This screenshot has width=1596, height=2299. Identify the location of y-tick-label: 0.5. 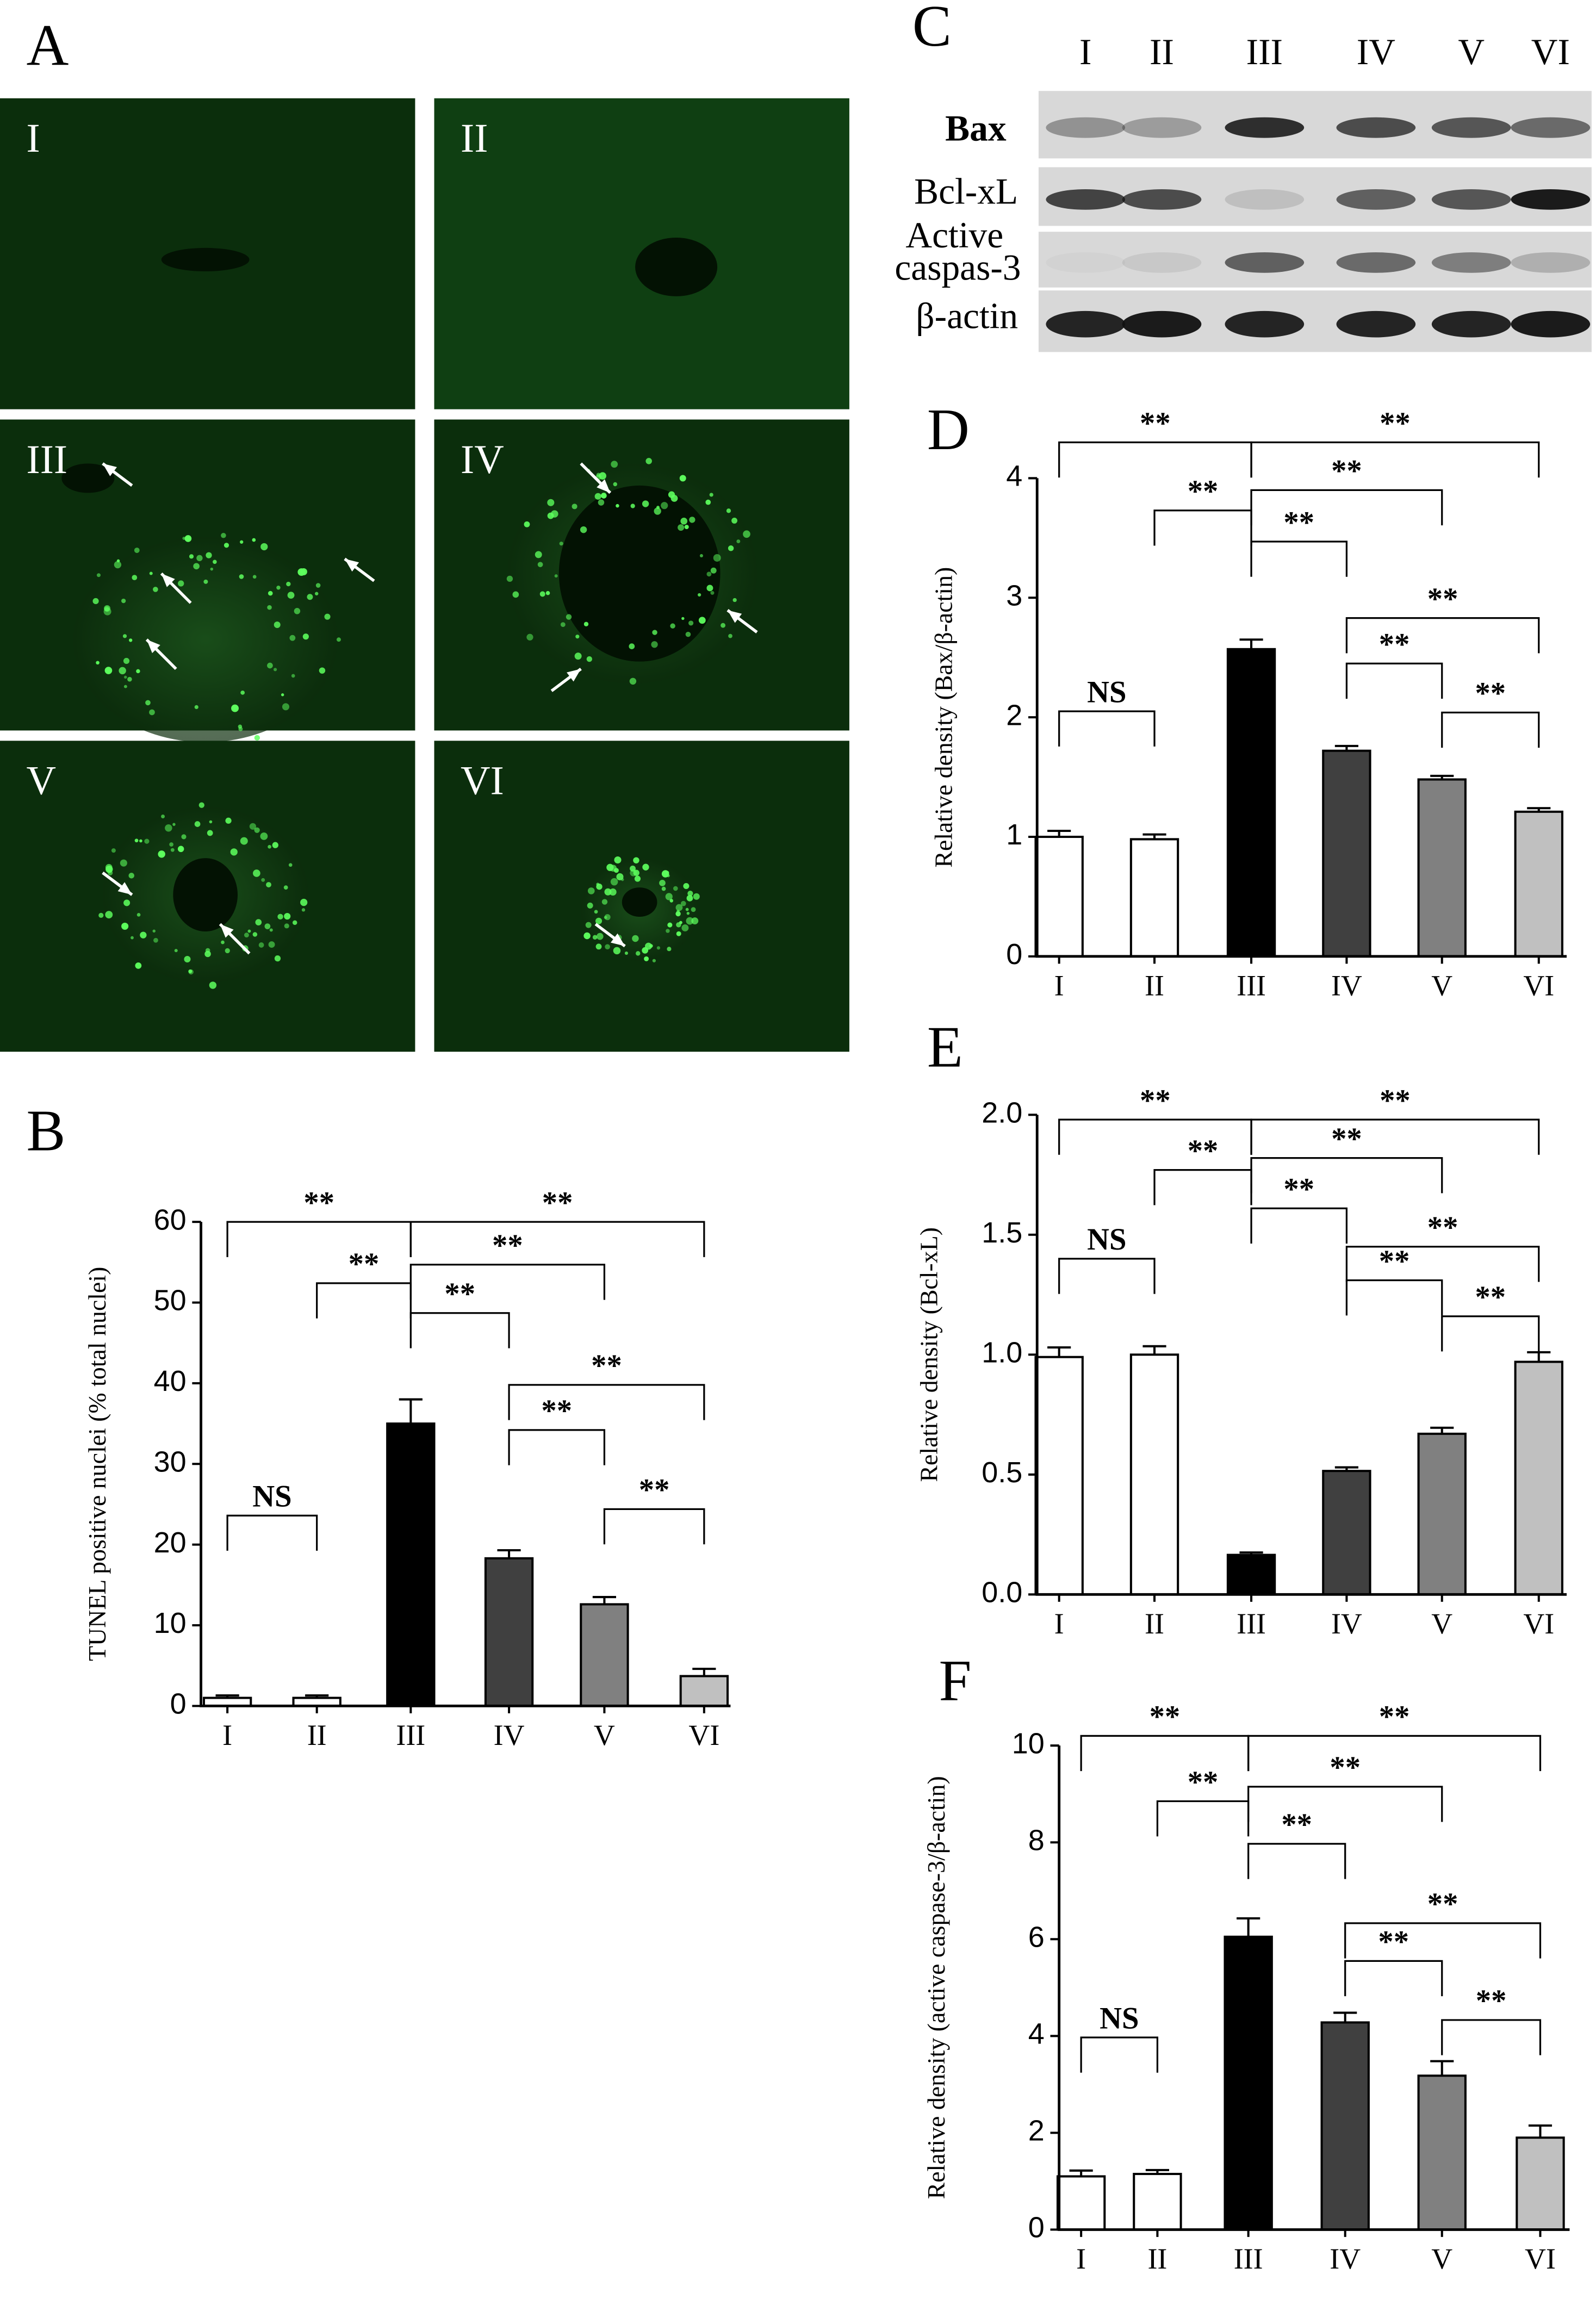
(1002, 1472).